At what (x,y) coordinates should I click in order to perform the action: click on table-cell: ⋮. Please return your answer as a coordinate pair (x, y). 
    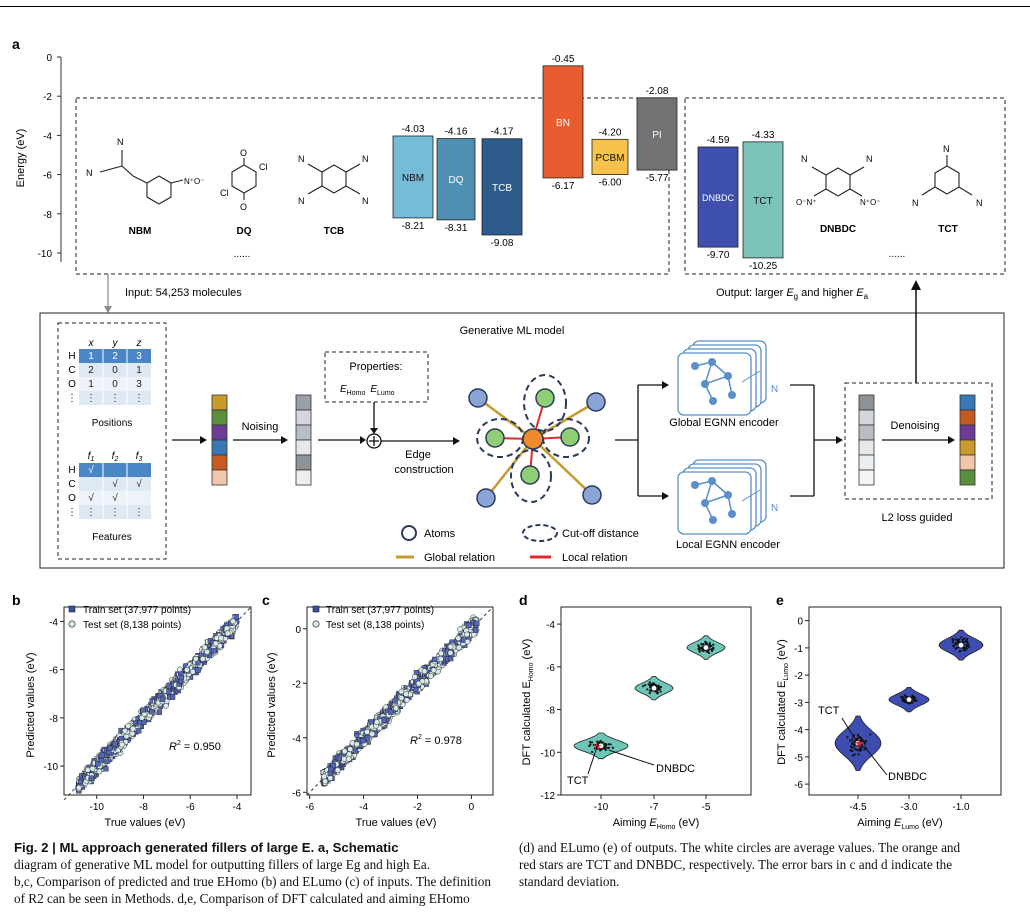
    Looking at the image, I should click on (91, 512).